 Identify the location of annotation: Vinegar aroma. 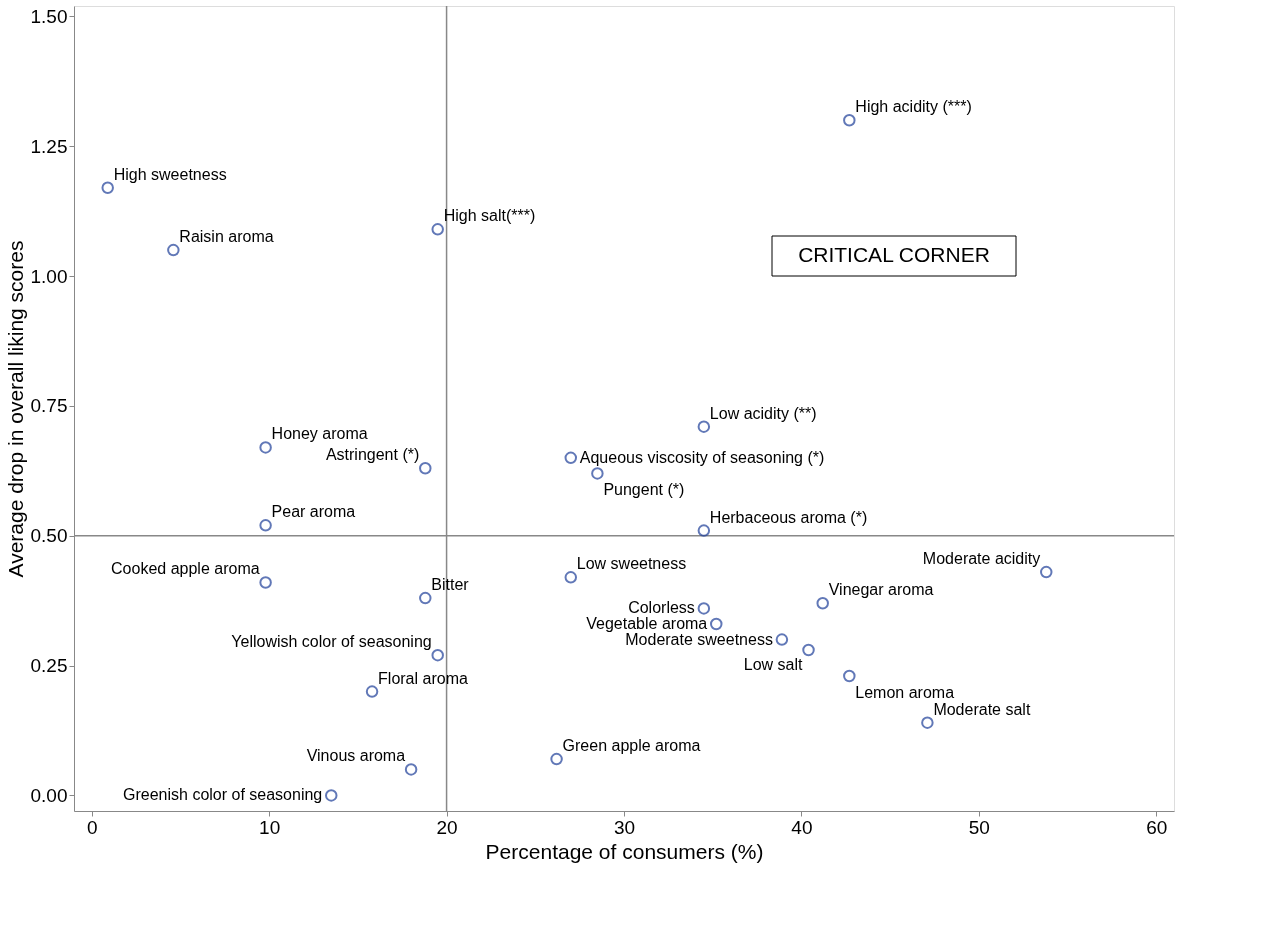
(881, 590).